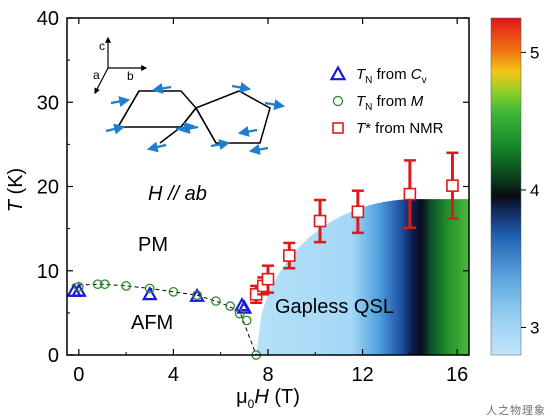  What do you see at coordinates (338, 73) in the screenshot?
I see `legend-marker-triangle` at bounding box center [338, 73].